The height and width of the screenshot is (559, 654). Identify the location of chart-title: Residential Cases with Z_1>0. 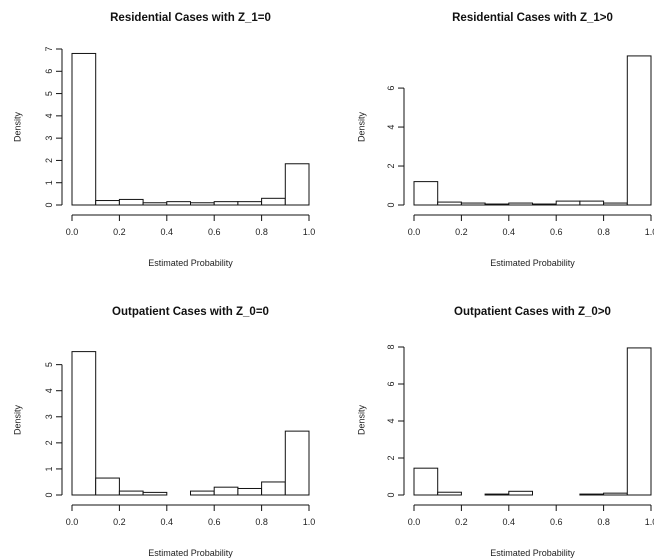
(532, 18).